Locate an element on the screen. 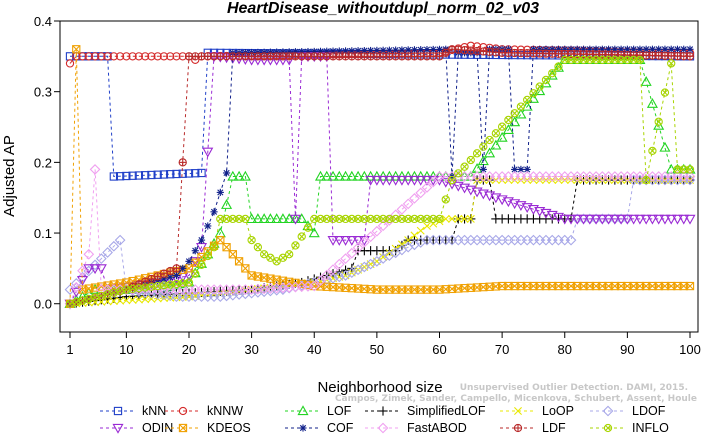  legend-label: COF is located at coordinates (340, 427).